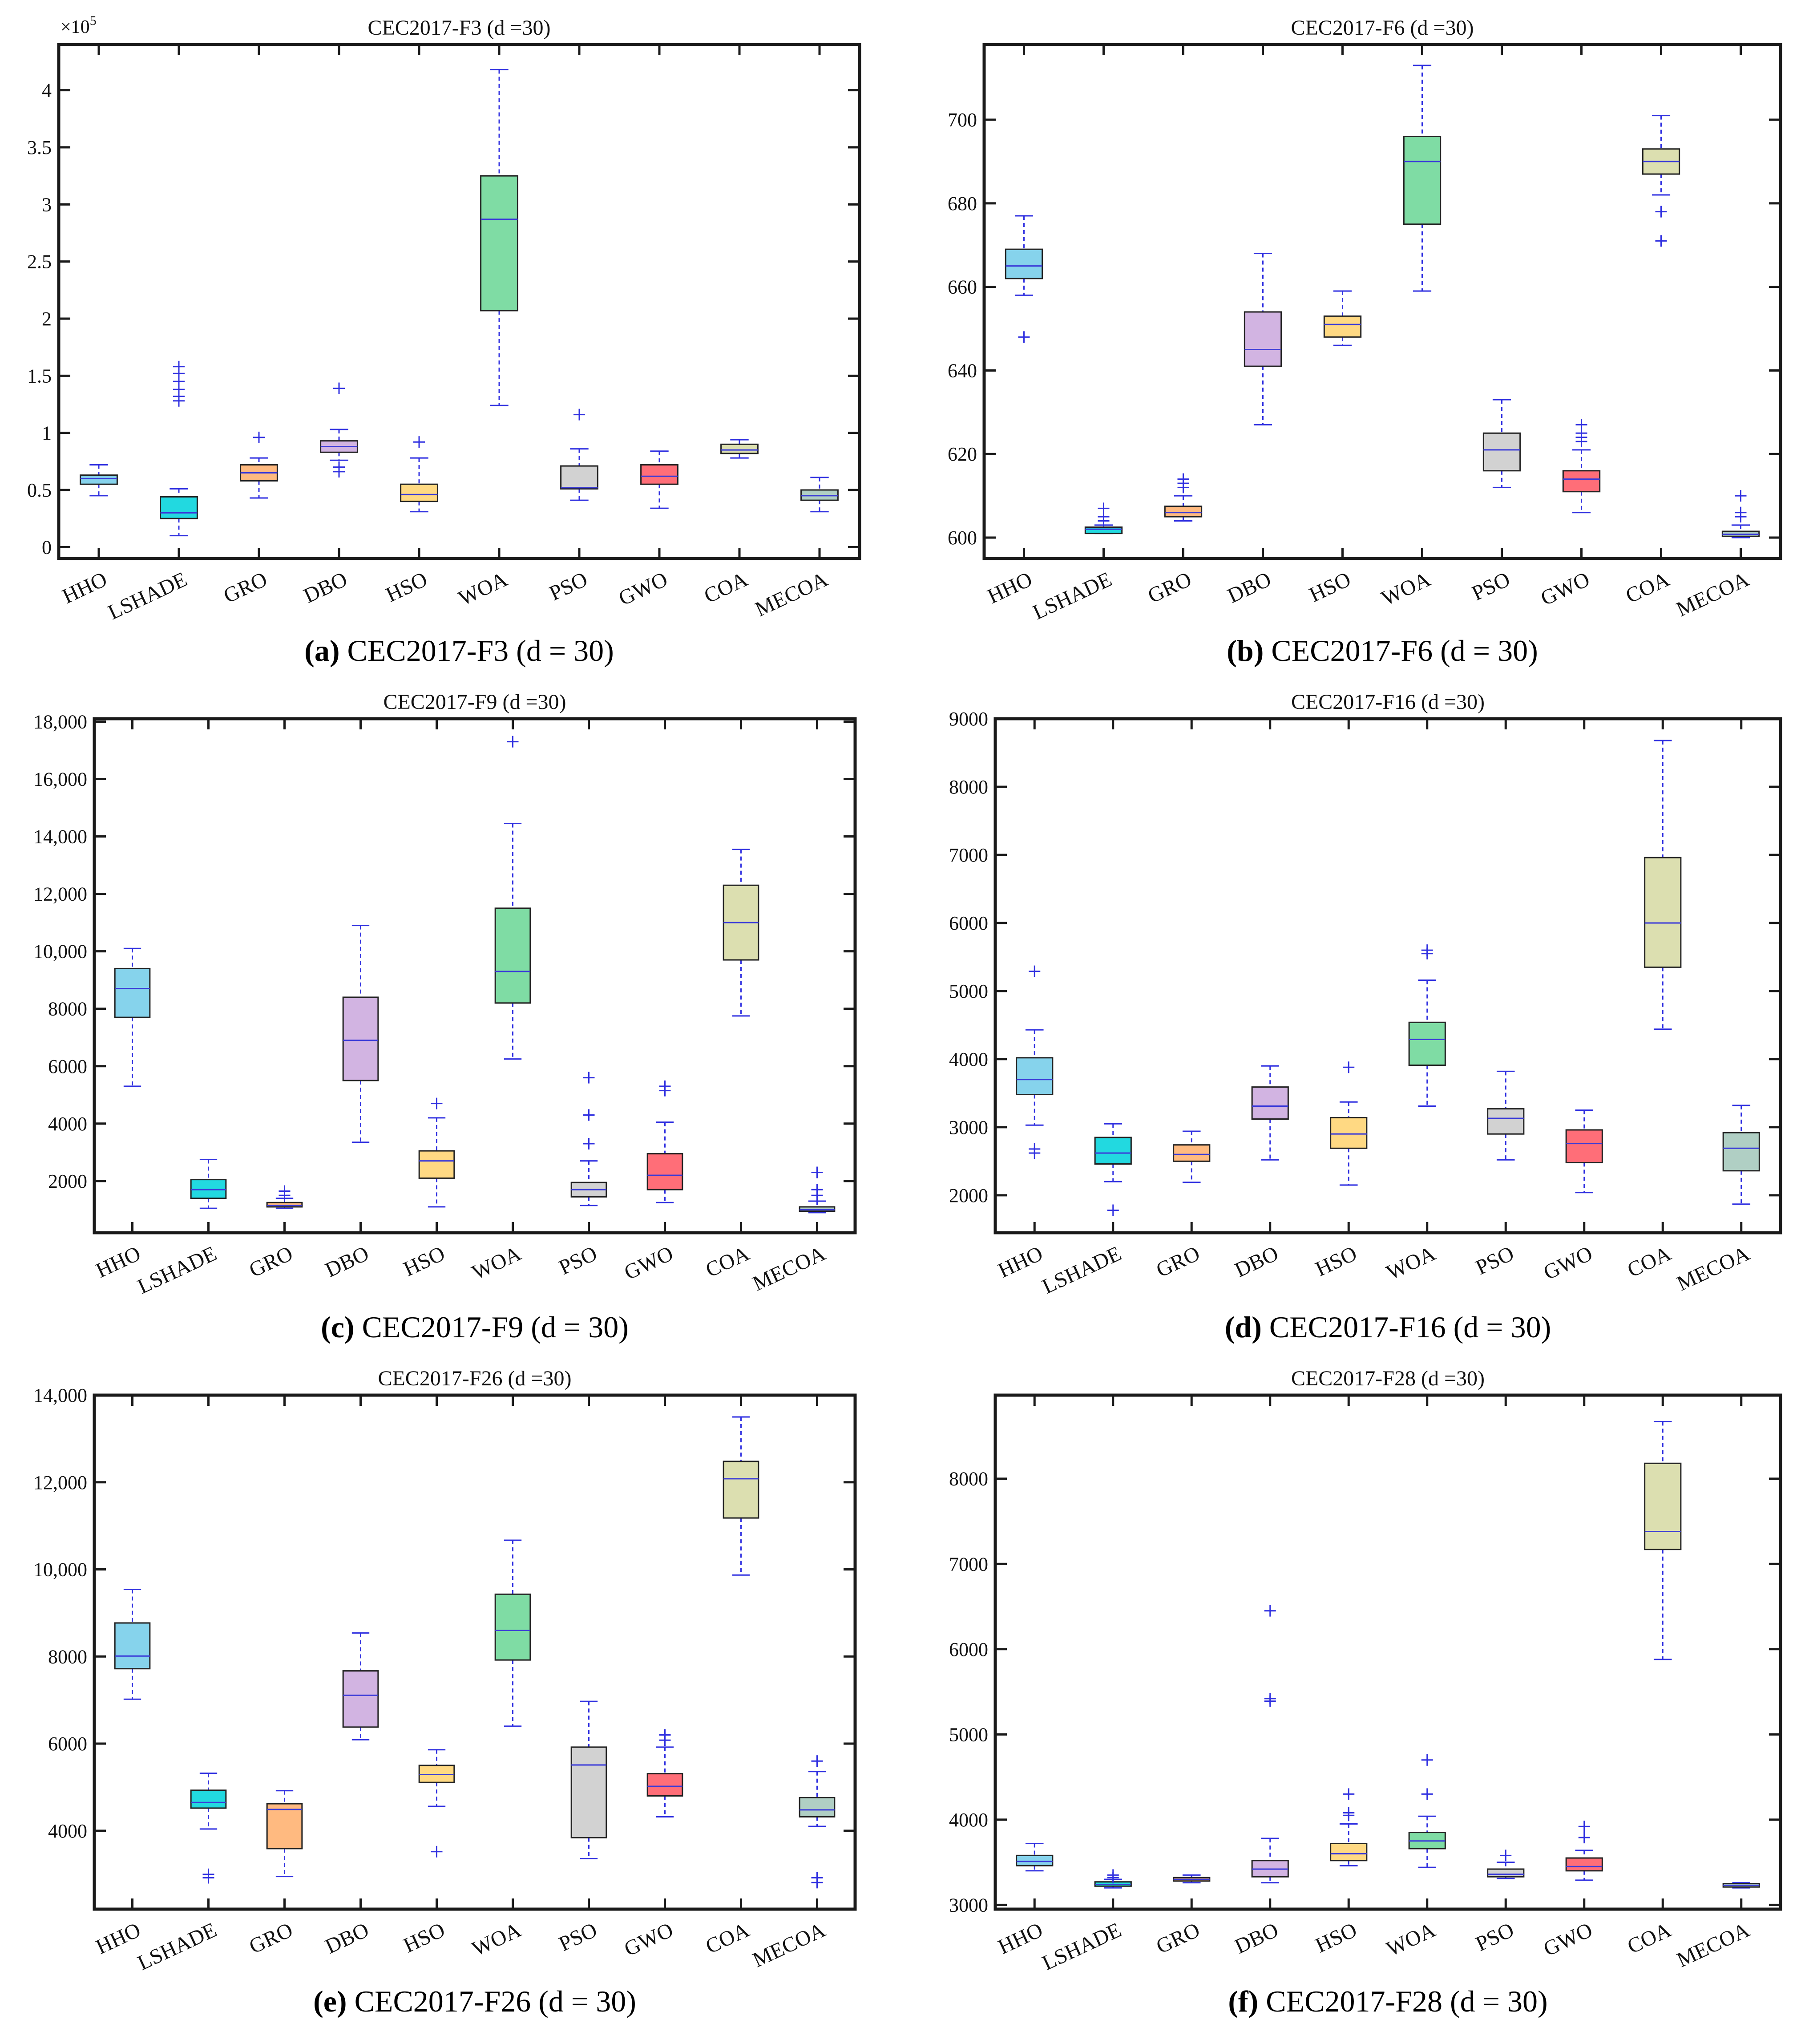  I want to click on y-tick-label: 4000, so click(67, 1124).